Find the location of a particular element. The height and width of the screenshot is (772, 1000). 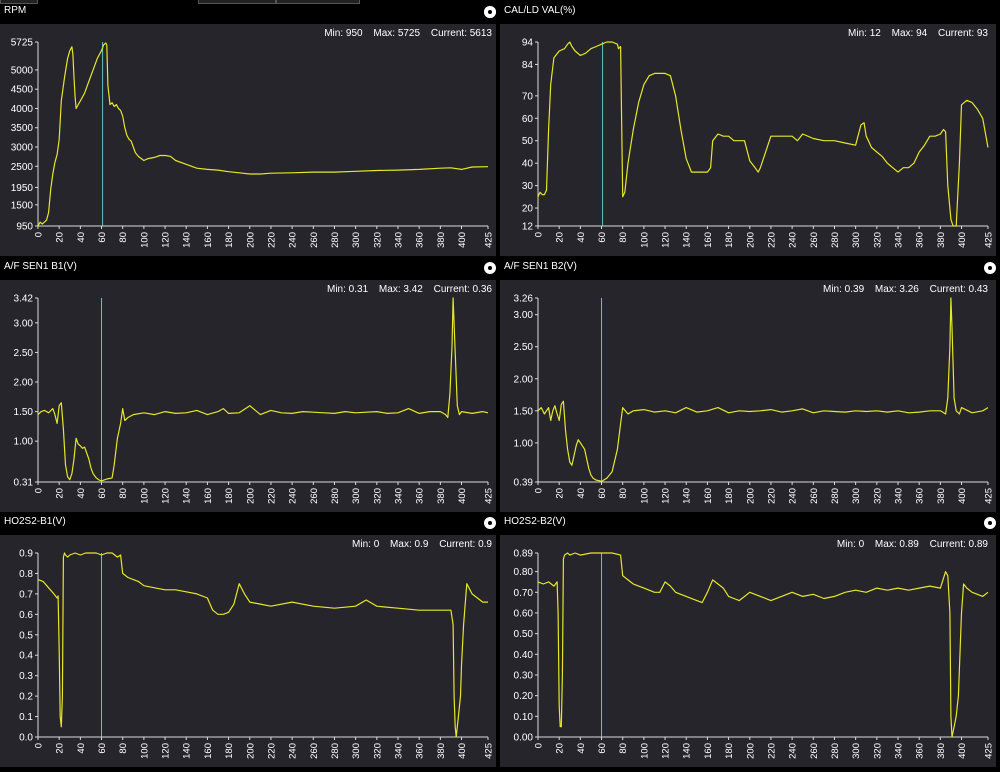

current-value: 5613 is located at coordinates (480, 33).